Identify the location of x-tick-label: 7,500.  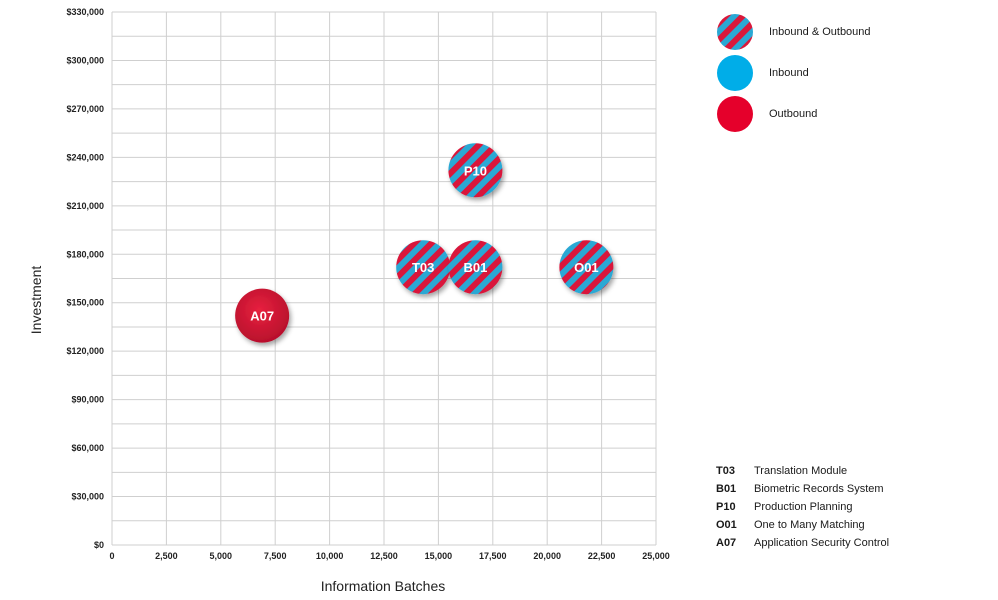
(275, 556).